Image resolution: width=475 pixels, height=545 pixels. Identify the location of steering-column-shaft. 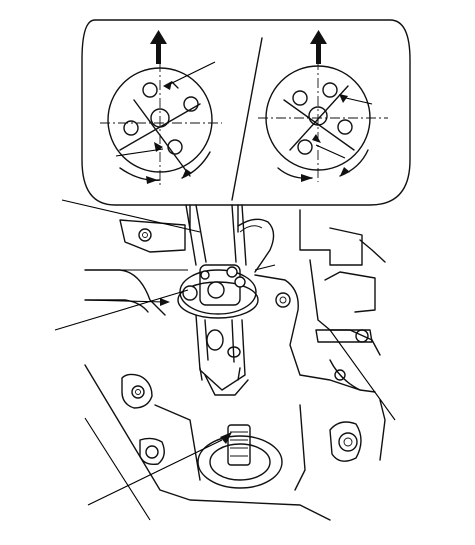
(241, 238).